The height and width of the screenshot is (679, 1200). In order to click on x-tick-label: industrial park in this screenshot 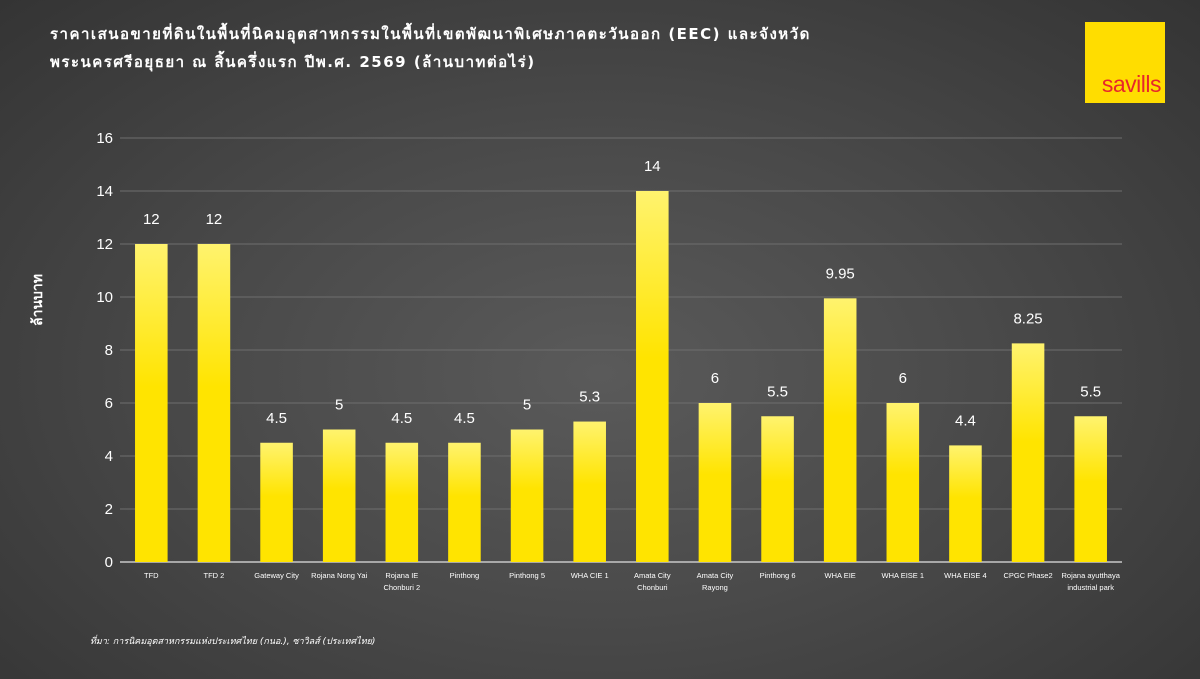, I will do `click(1090, 587)`.